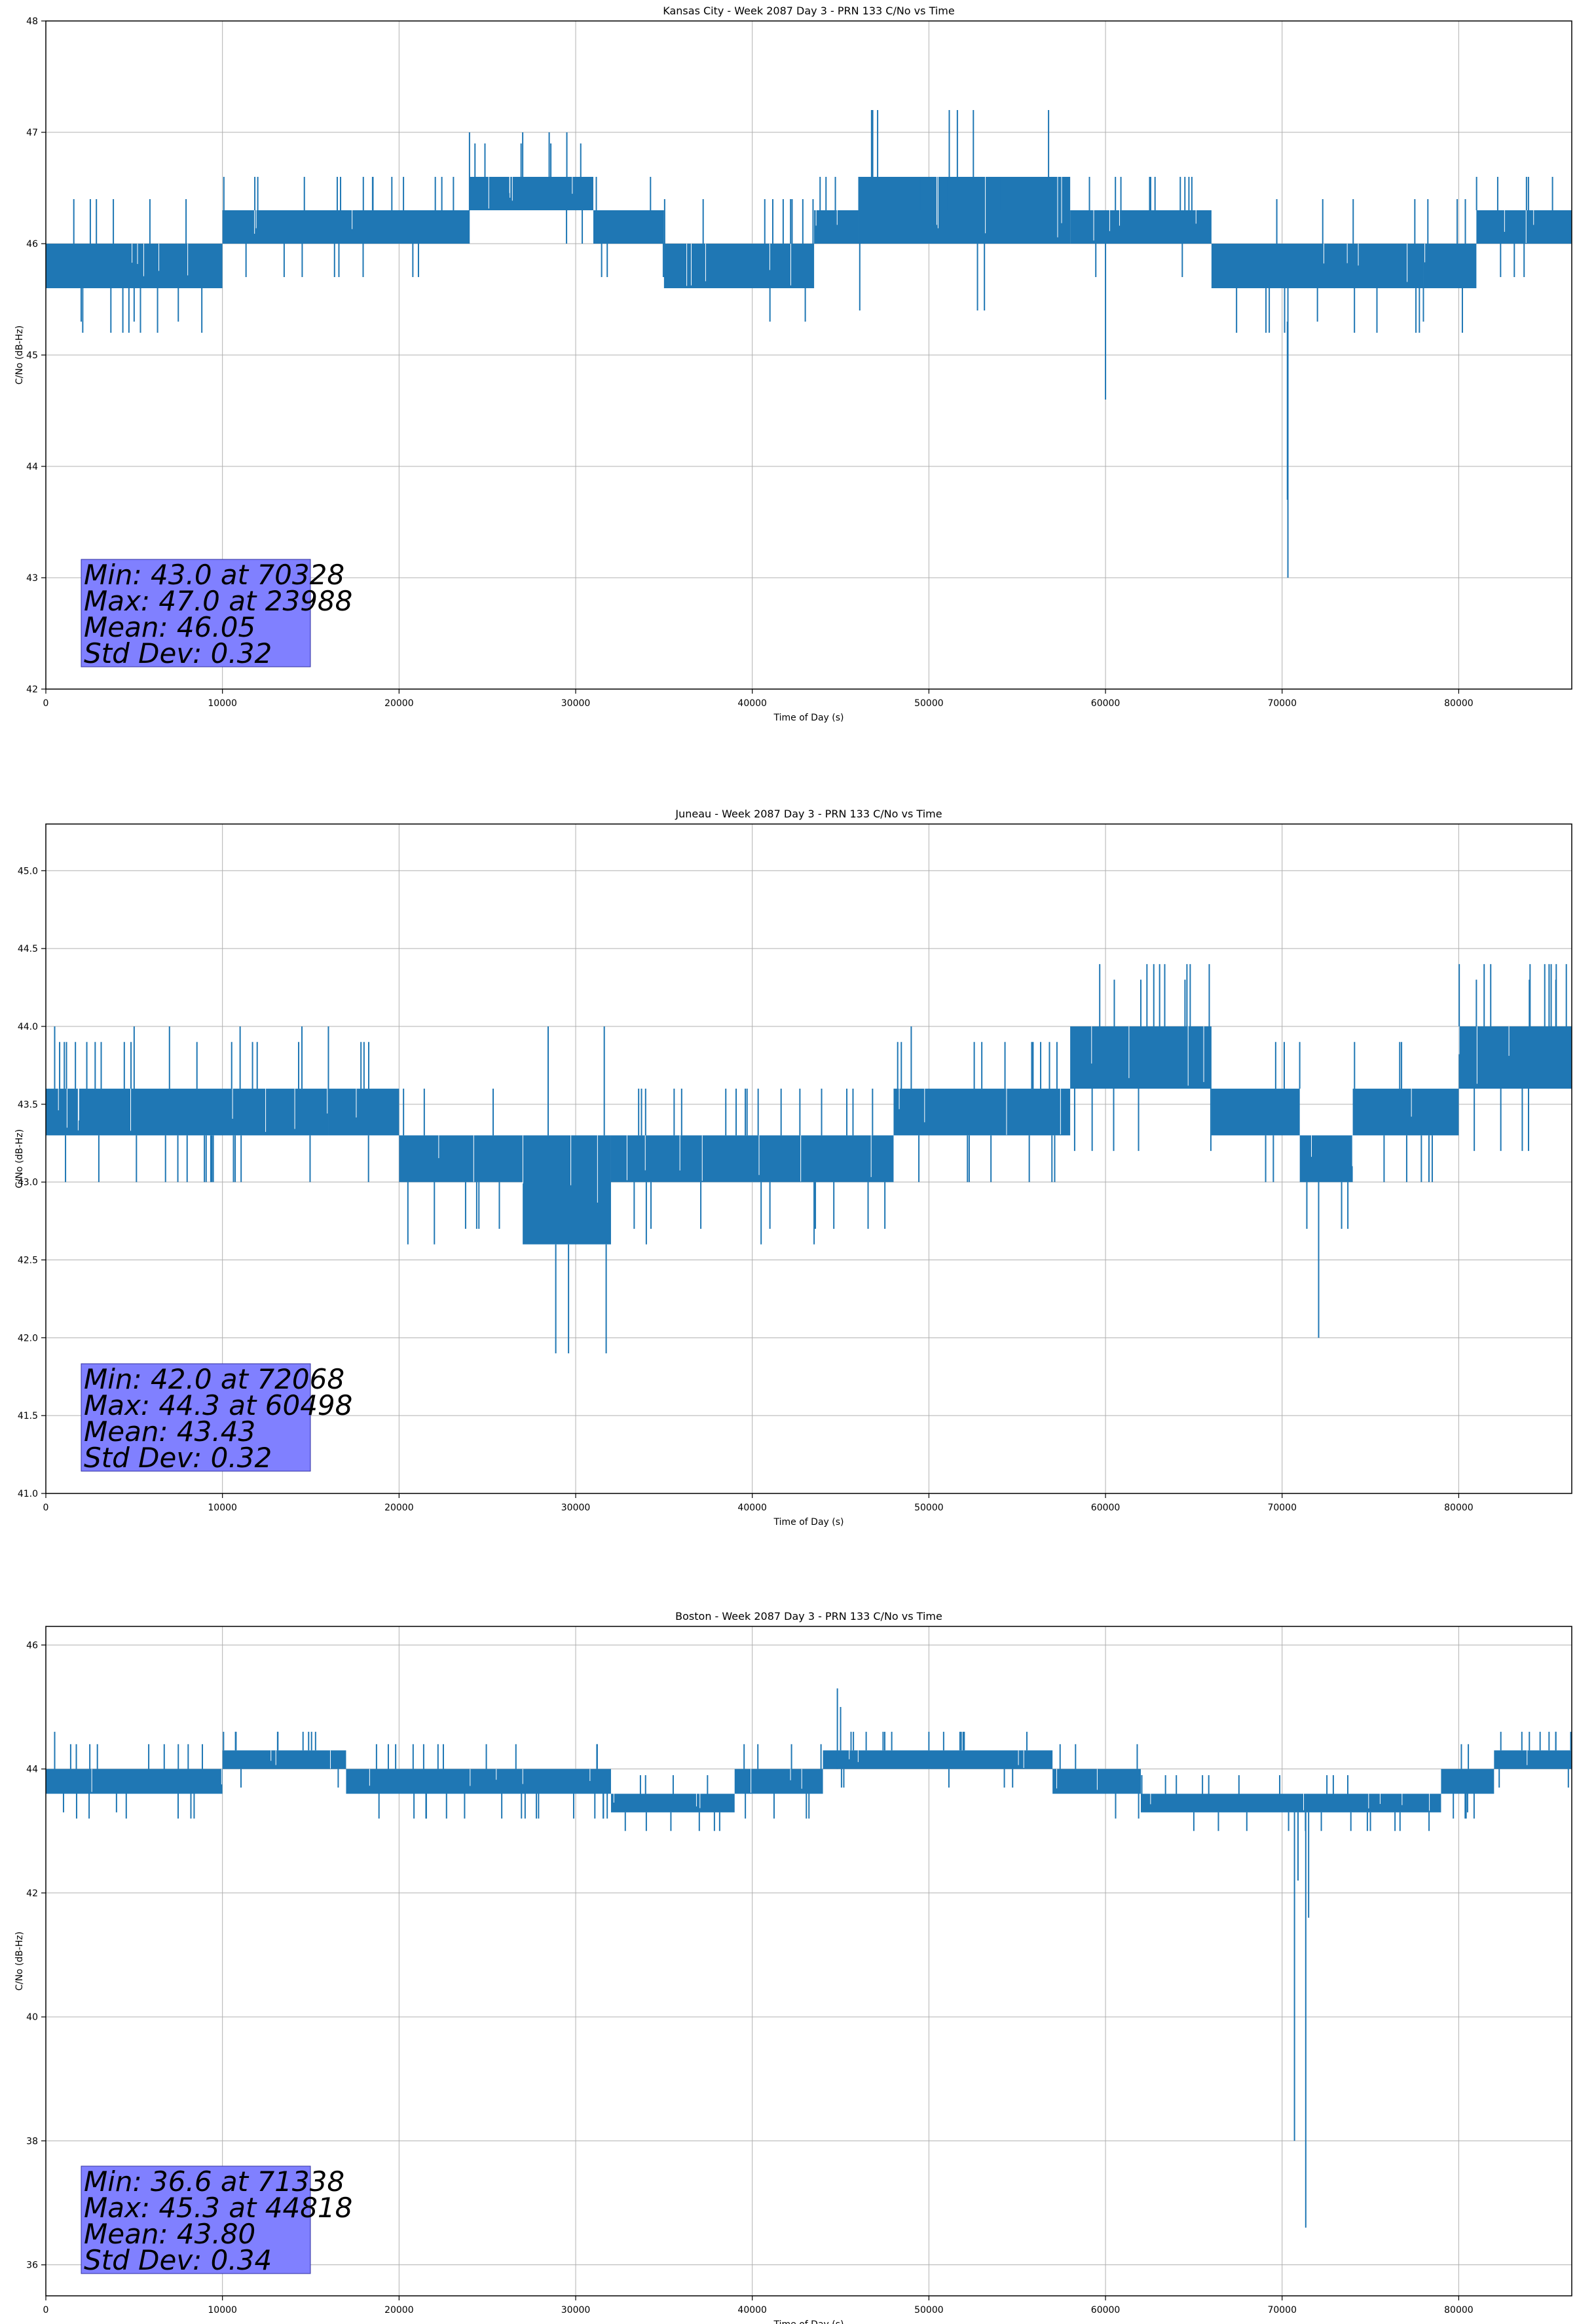  What do you see at coordinates (32, 2141) in the screenshot?
I see `y-tick-label: 38` at bounding box center [32, 2141].